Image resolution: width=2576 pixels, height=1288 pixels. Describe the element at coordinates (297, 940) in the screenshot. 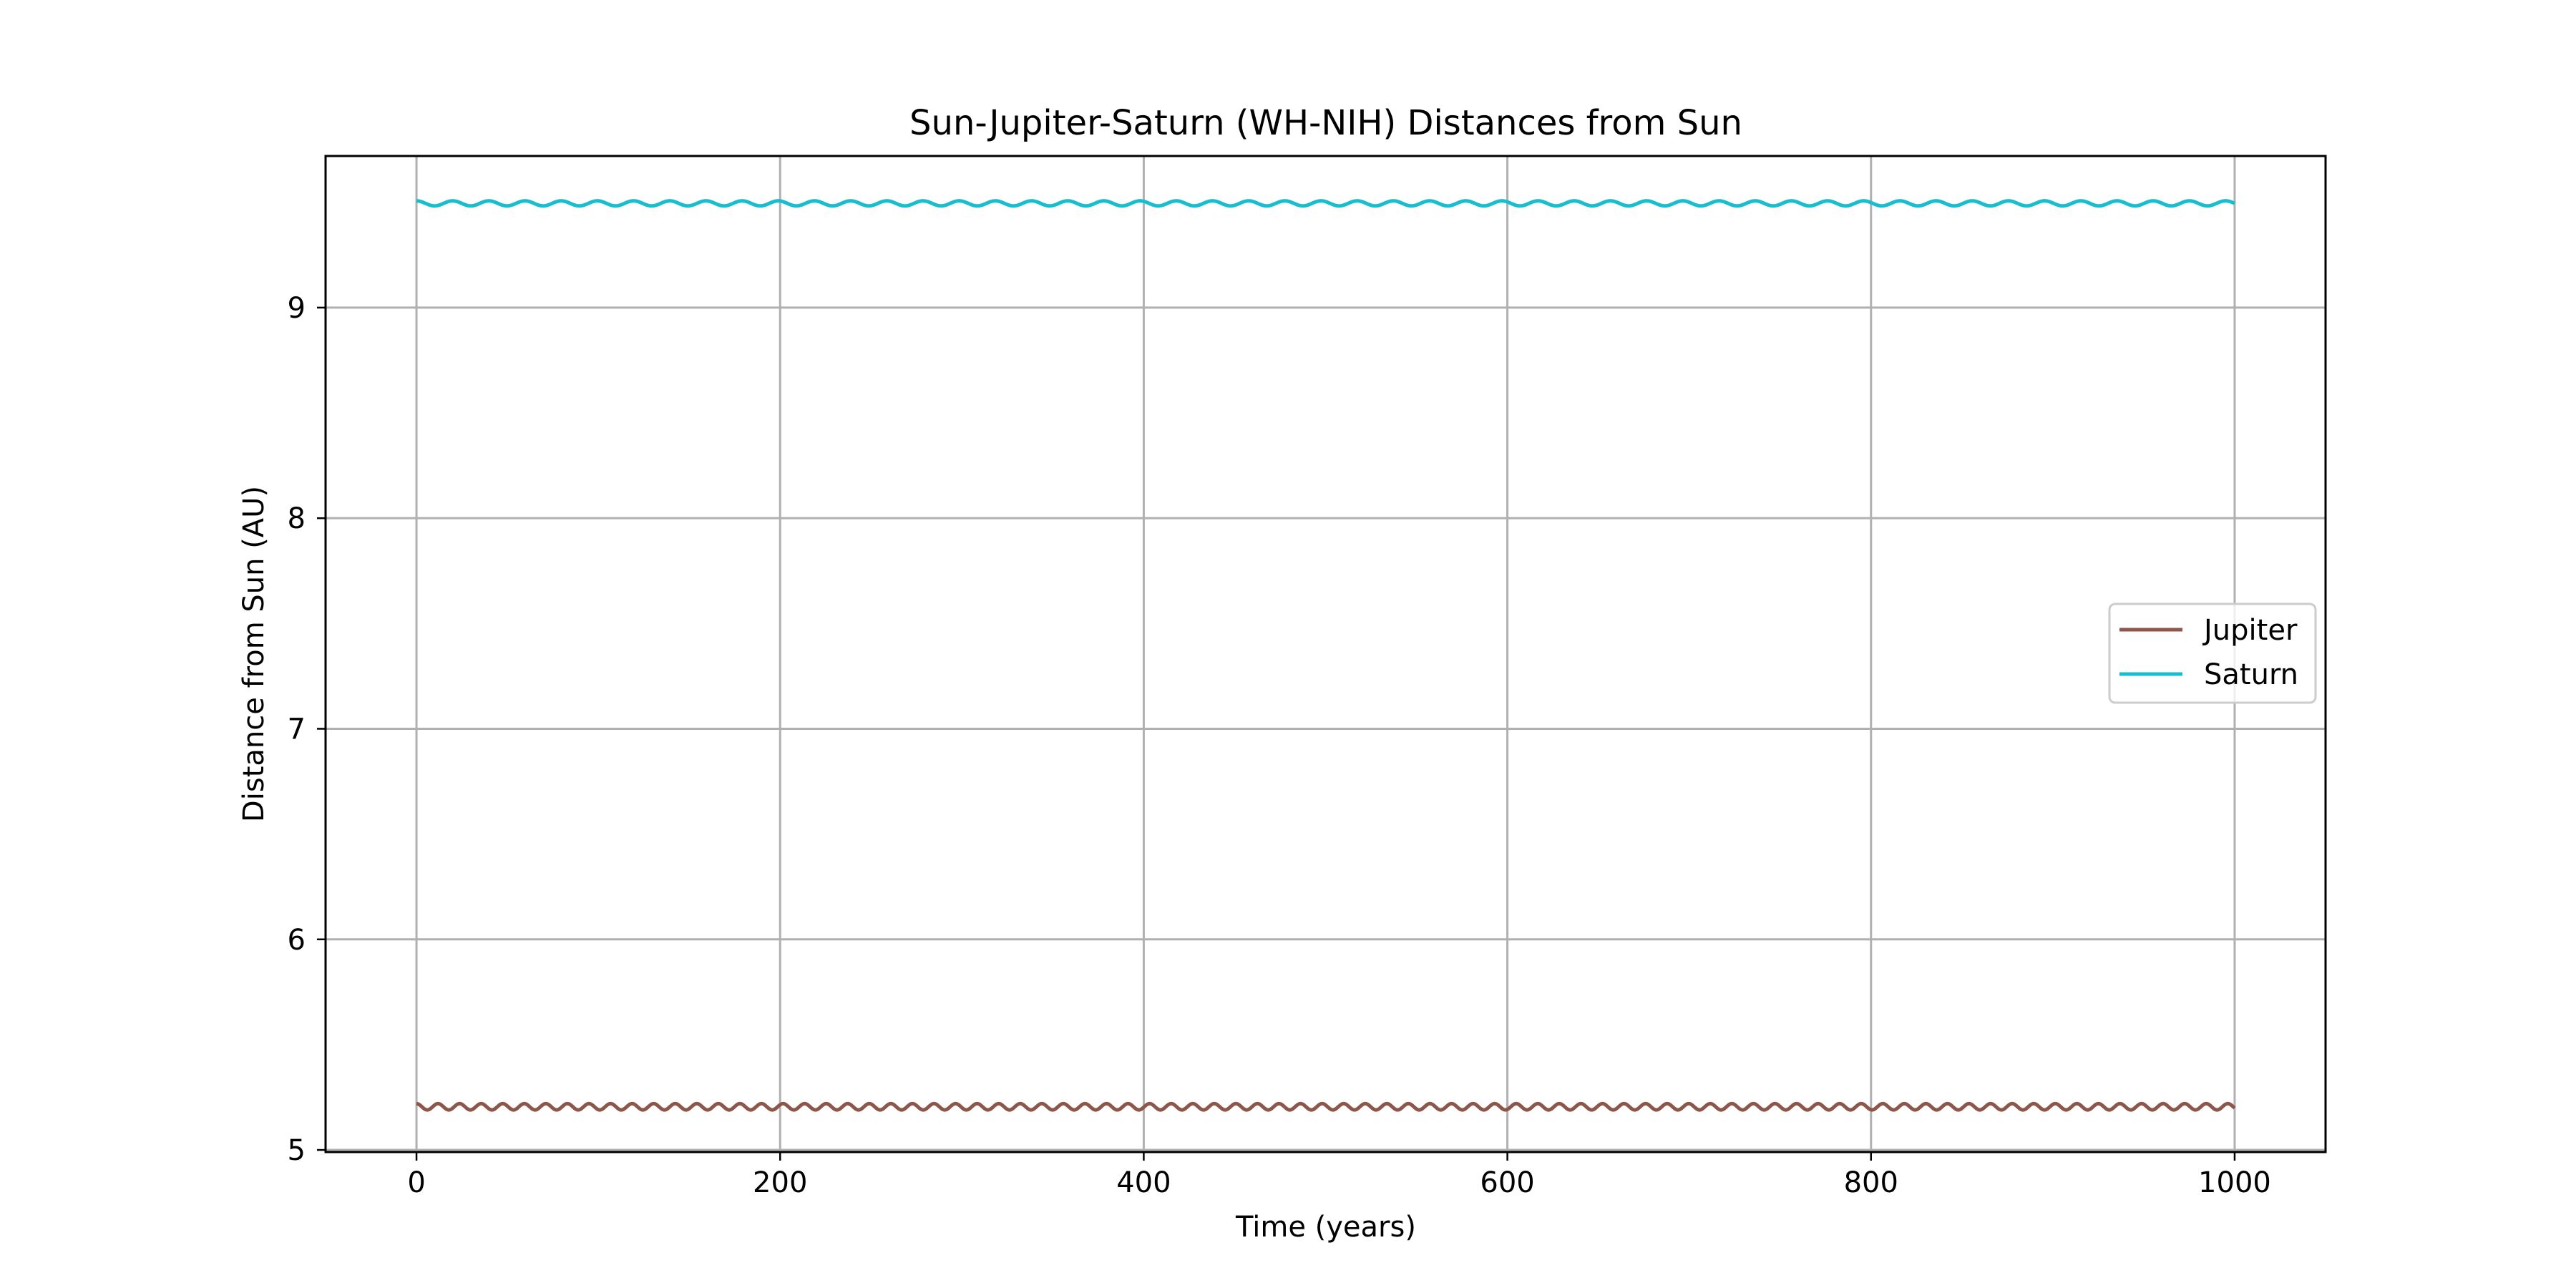

I see `y-tick-label: 6` at that location.